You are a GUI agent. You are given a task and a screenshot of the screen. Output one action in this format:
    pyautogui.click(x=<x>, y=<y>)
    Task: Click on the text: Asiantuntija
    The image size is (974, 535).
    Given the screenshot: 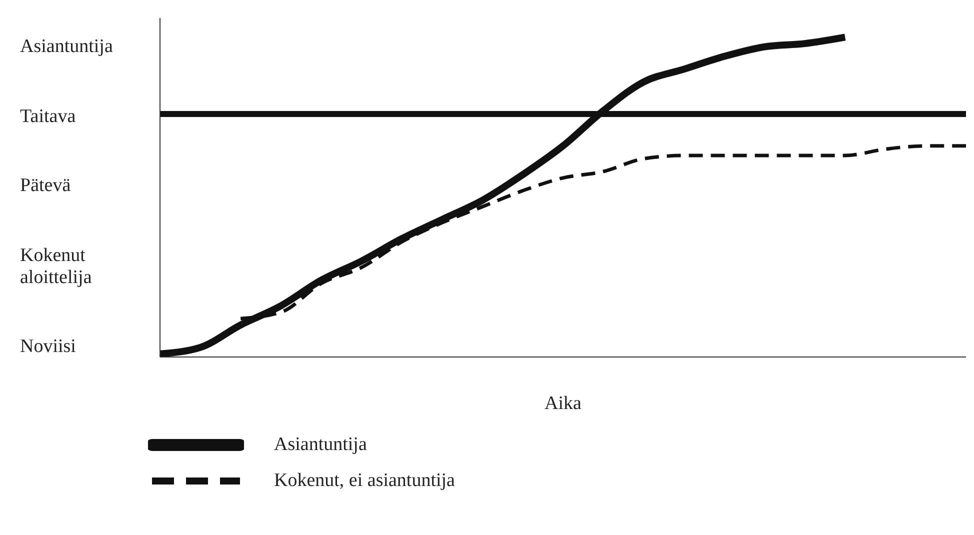 What is the action you would take?
    pyautogui.click(x=67, y=47)
    